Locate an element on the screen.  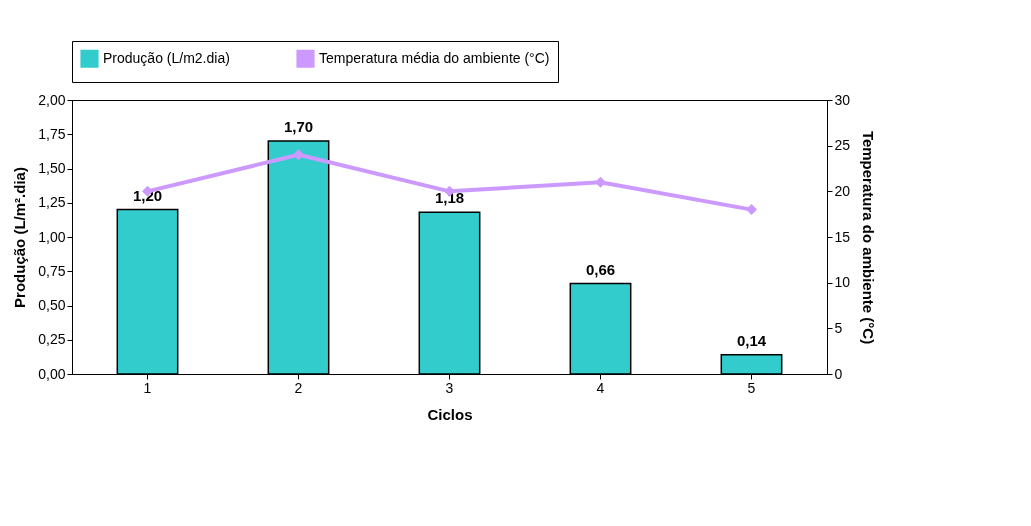
y2-tick-label: 20 is located at coordinates (842, 190).